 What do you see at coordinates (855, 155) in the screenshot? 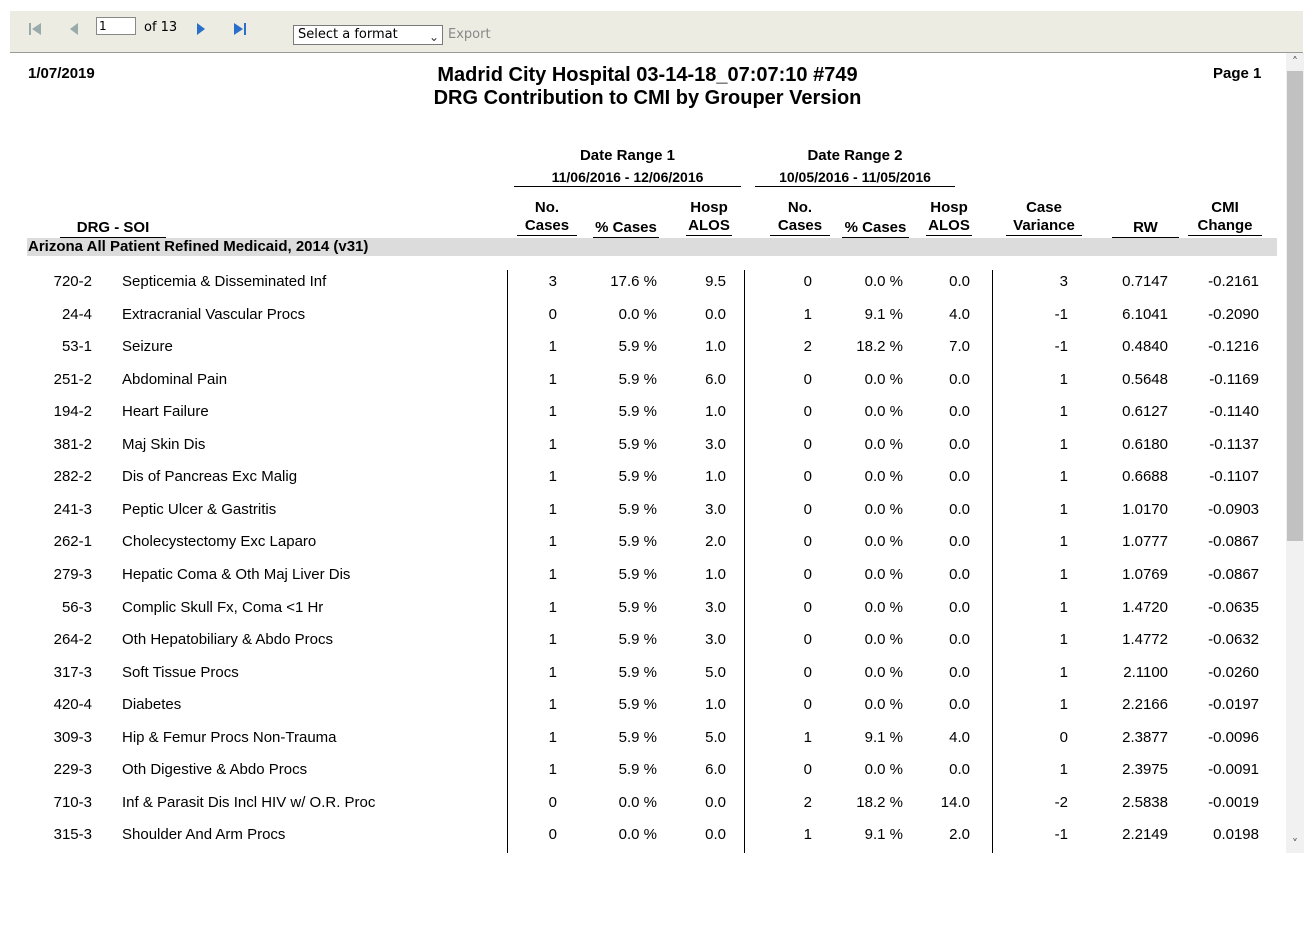
I see `date-range-2-label: Date Range 2` at bounding box center [855, 155].